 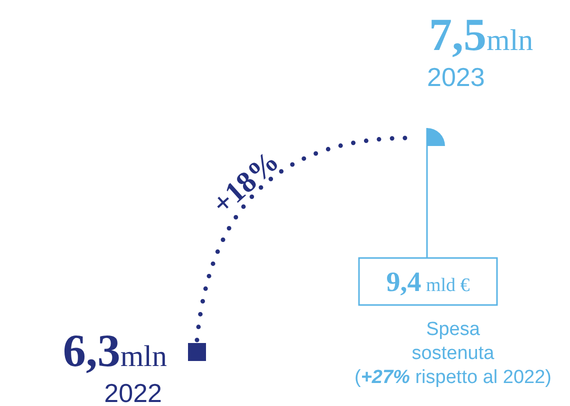 What do you see at coordinates (133, 392) in the screenshot?
I see `category-label: 2022` at bounding box center [133, 392].